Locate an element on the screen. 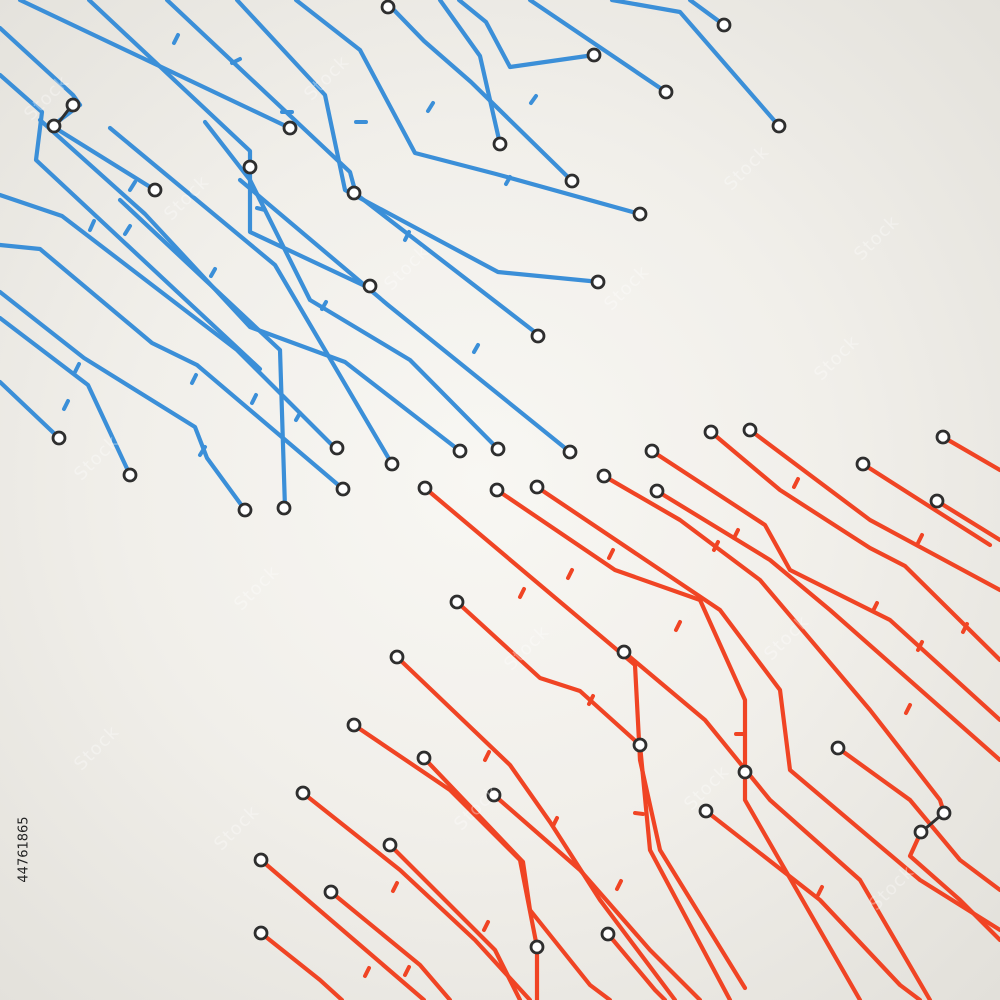 This screenshot has height=1000, width=1000. blue-pad-connector is located at coordinates (64, 115).